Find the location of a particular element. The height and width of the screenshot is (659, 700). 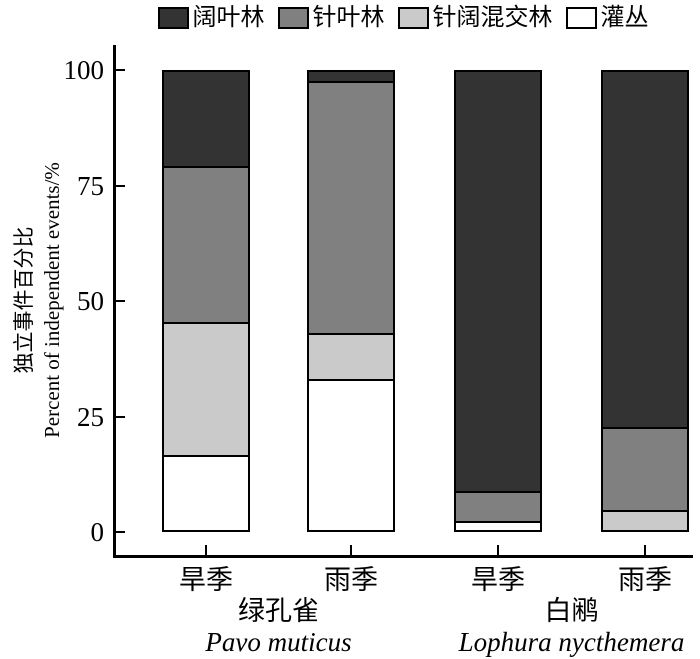

y-tick-label: 25 is located at coordinates (90, 416).